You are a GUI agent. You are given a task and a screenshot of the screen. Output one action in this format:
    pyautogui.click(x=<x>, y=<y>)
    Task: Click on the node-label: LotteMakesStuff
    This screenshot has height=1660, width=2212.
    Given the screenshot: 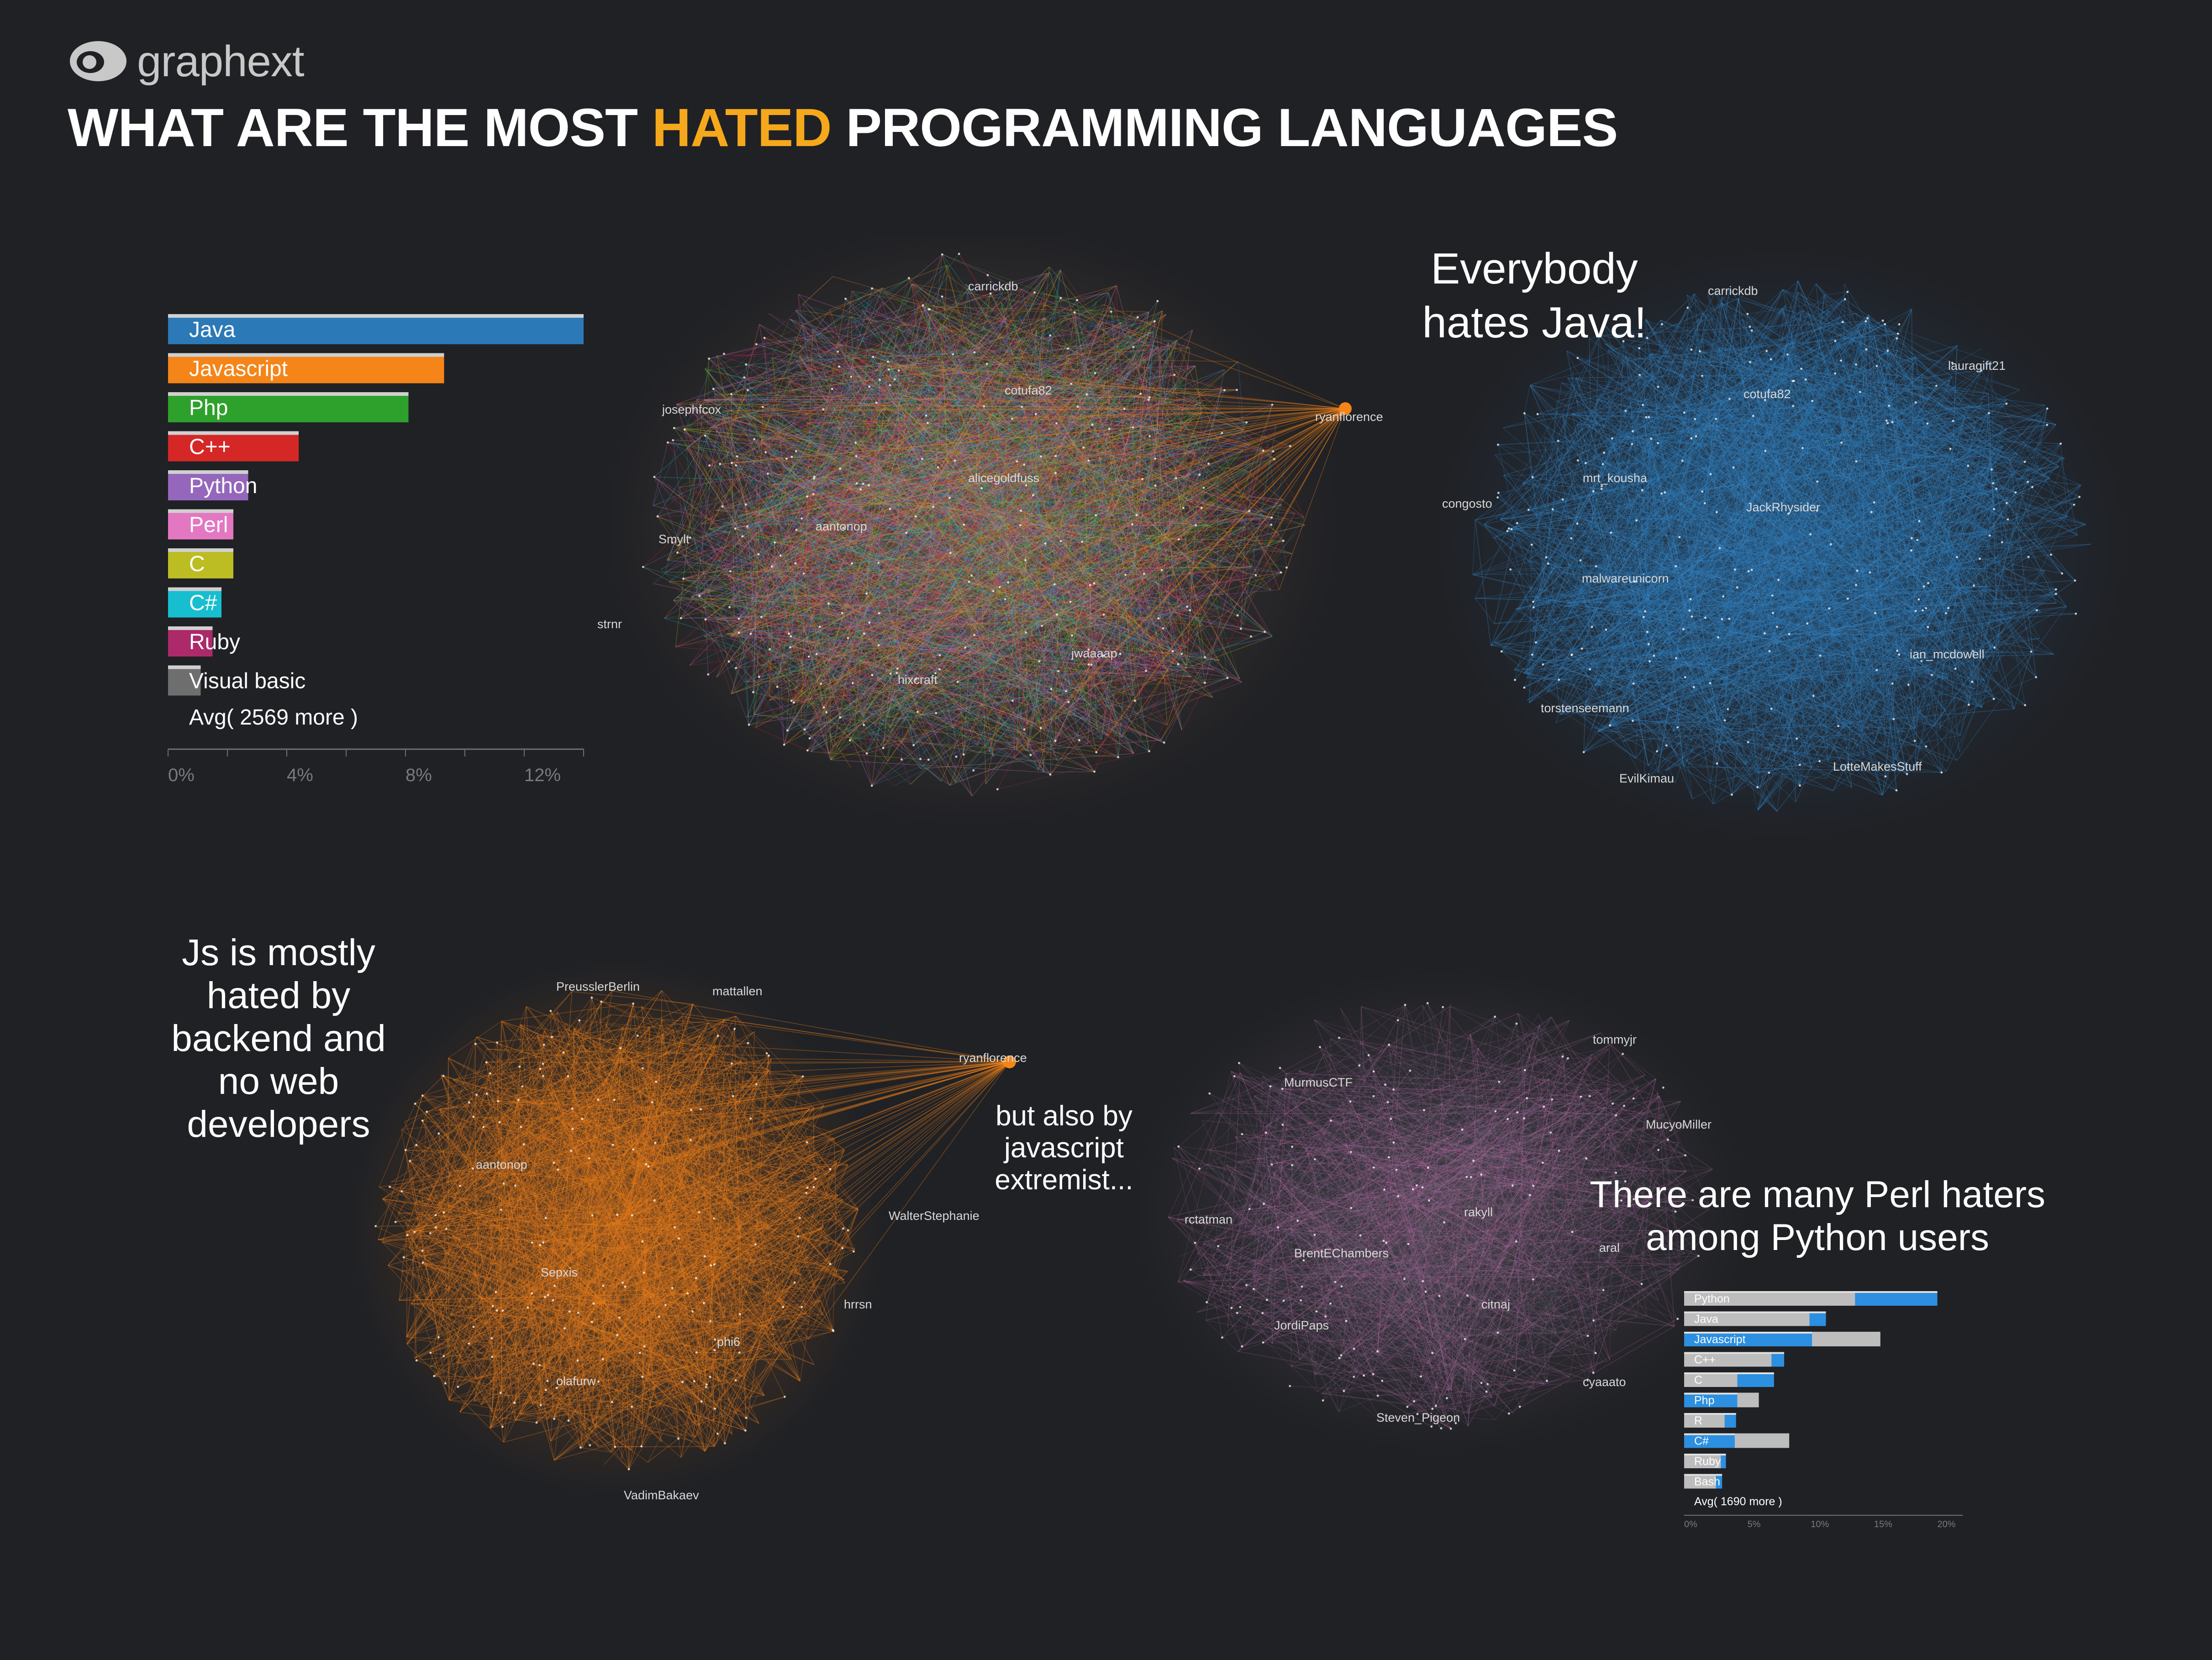 What is the action you would take?
    pyautogui.click(x=1877, y=766)
    